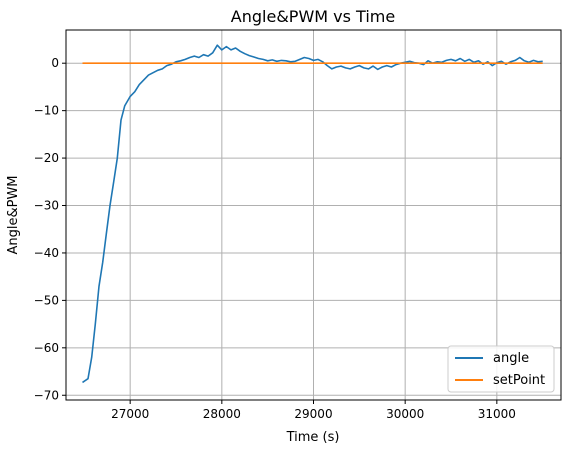 This screenshot has width=582, height=450. What do you see at coordinates (13, 214) in the screenshot?
I see `y-axis-label: Angle&PWM` at bounding box center [13, 214].